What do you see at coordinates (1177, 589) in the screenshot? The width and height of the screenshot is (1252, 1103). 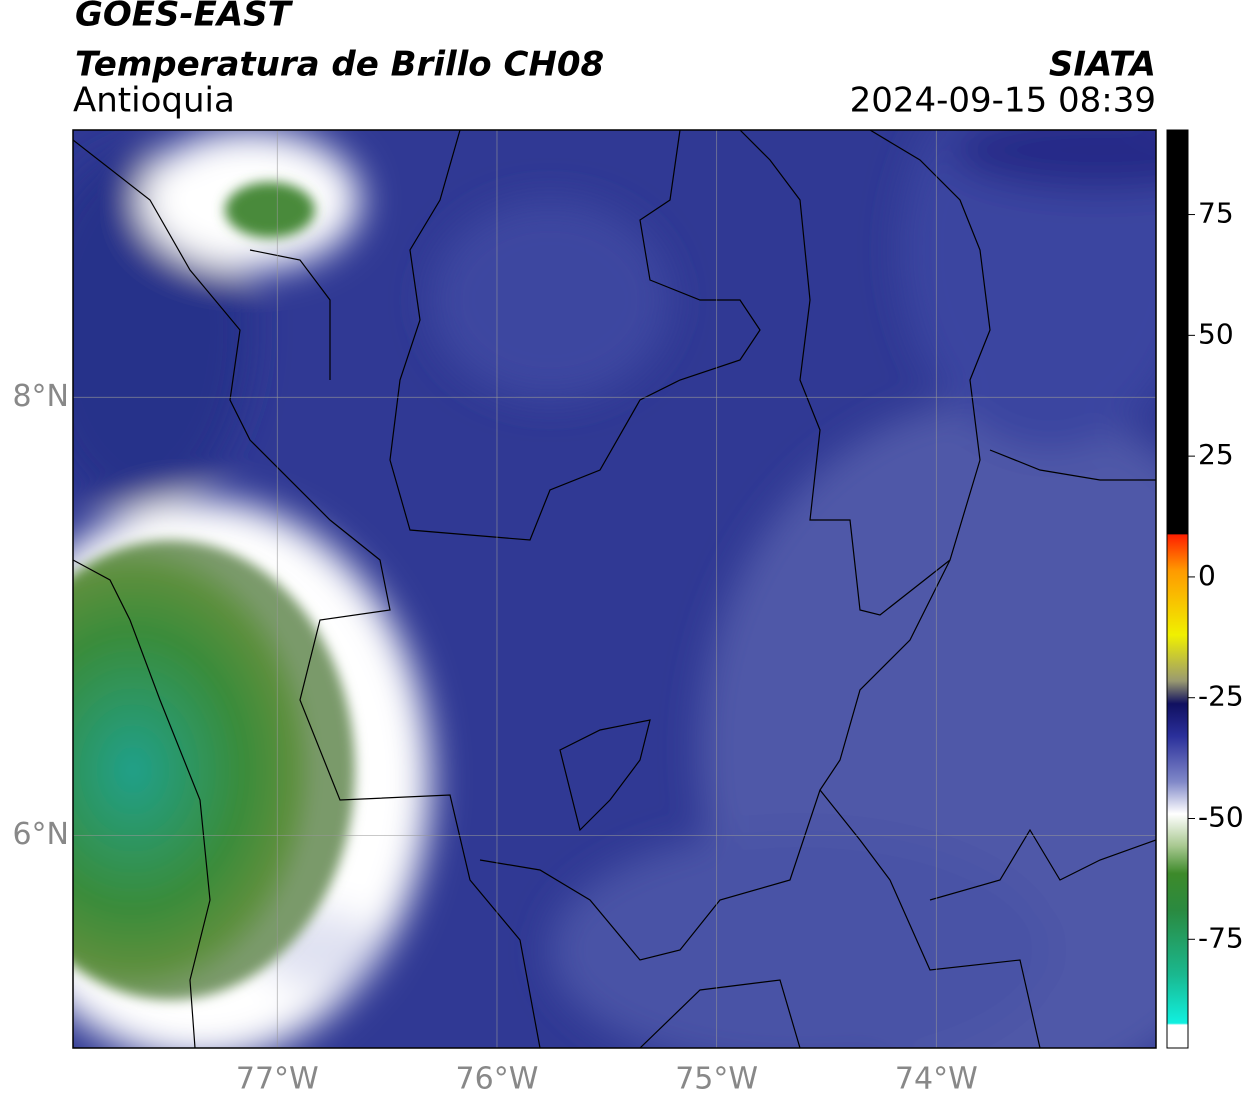 I see `colorbar` at bounding box center [1177, 589].